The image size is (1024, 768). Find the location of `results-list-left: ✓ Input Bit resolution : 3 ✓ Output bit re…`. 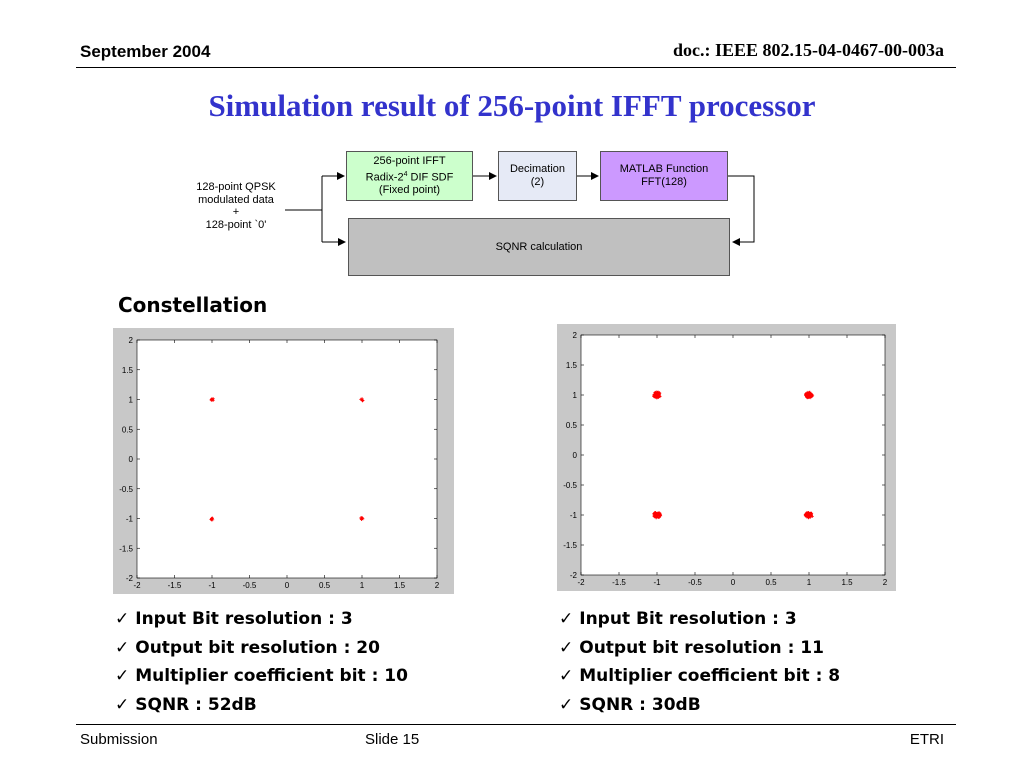

results-list-left: ✓ Input Bit resolution : 3 ✓ Output bit re… is located at coordinates (261, 662).